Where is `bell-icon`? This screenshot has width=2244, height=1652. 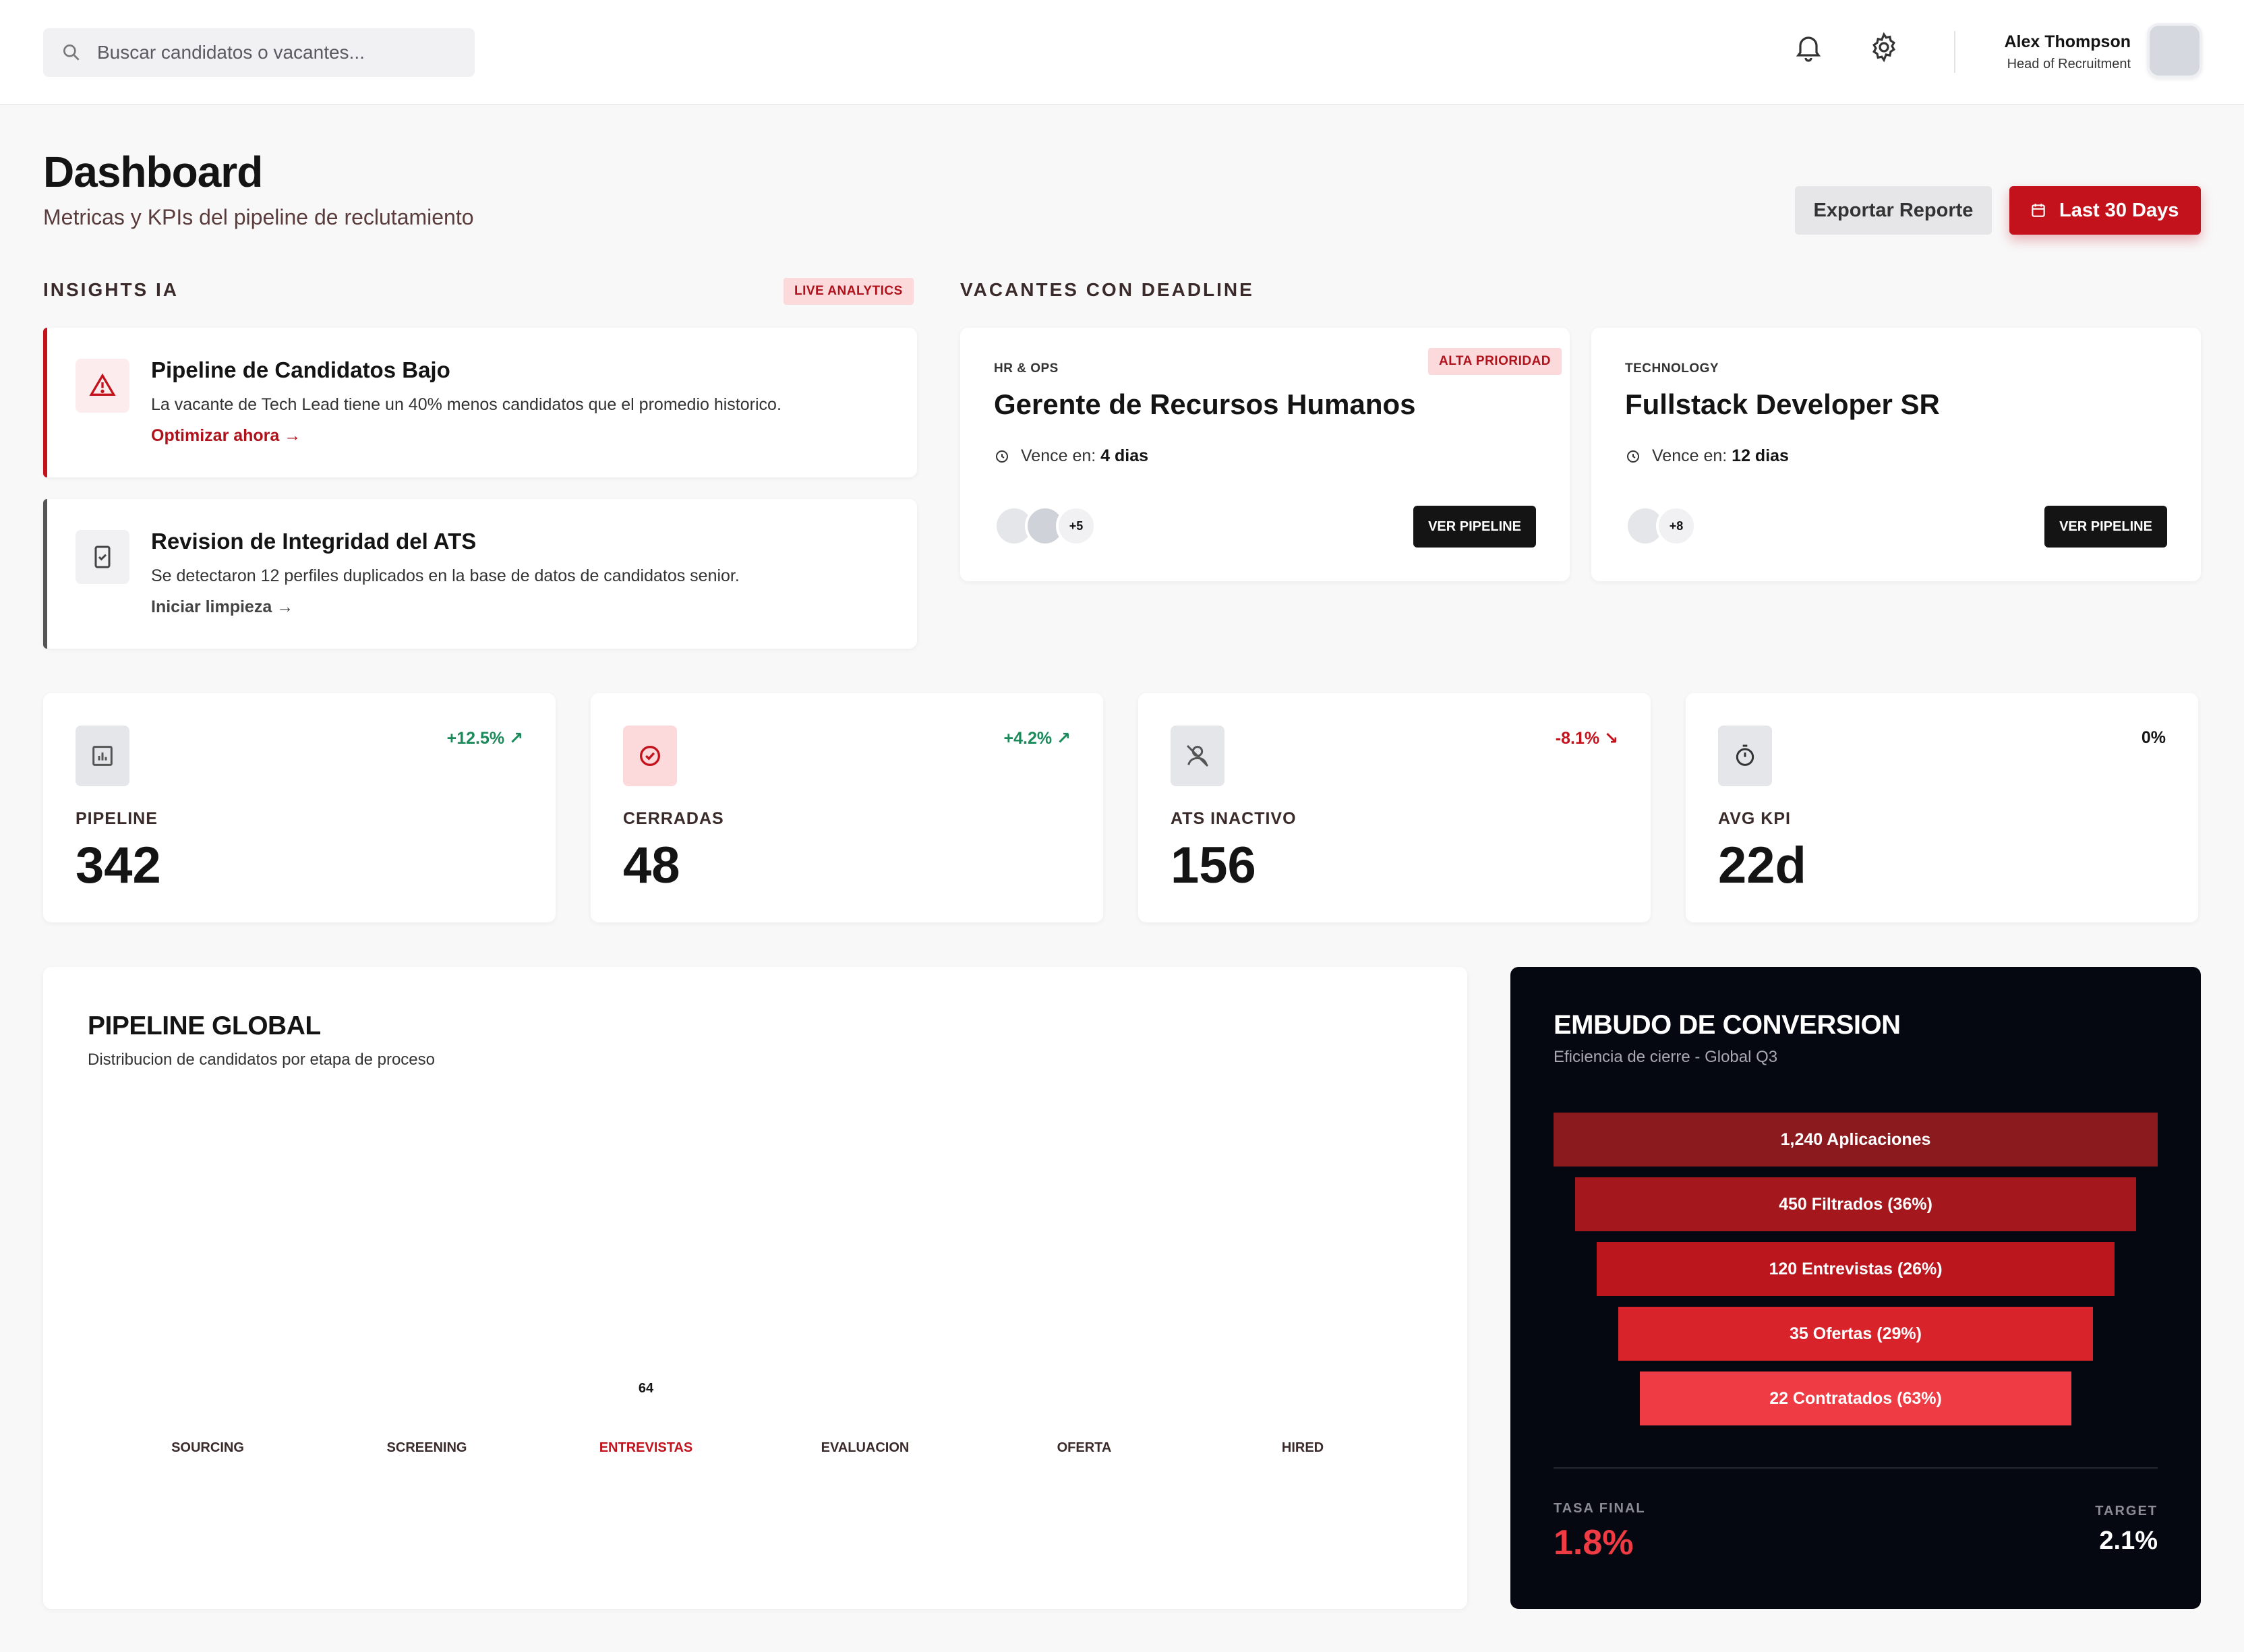
bell-icon is located at coordinates (1809, 47).